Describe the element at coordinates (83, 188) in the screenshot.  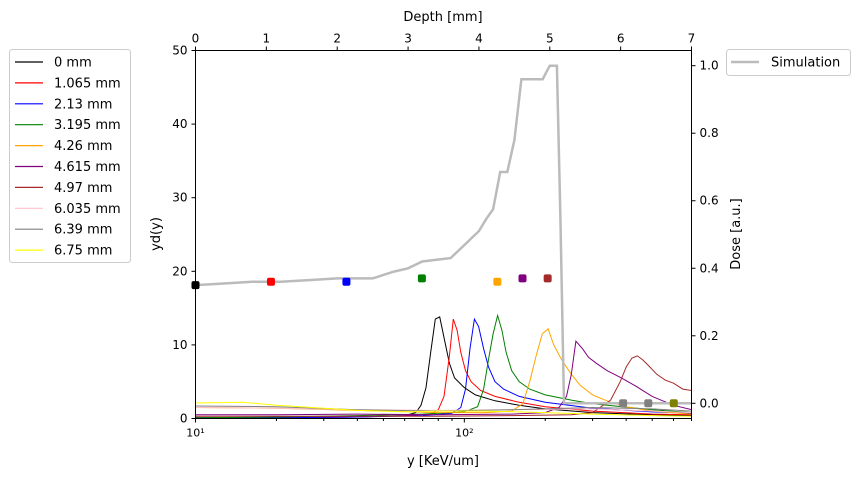
I see `legend-label: 4.97 mm` at that location.